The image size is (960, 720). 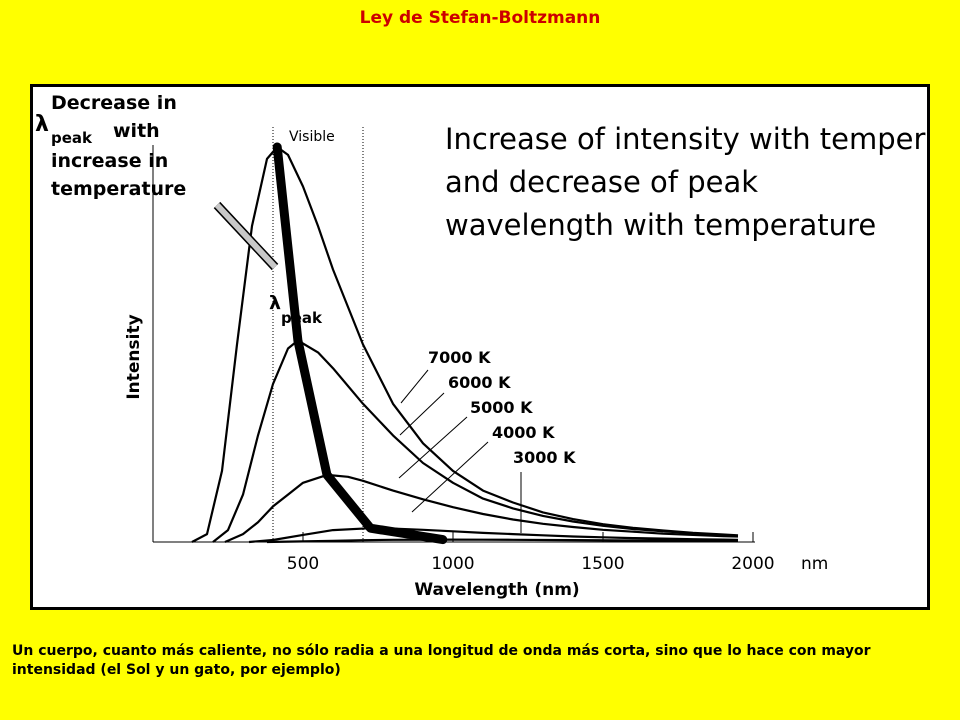 What do you see at coordinates (422, 414) in the screenshot?
I see `series-leader-6000k` at bounding box center [422, 414].